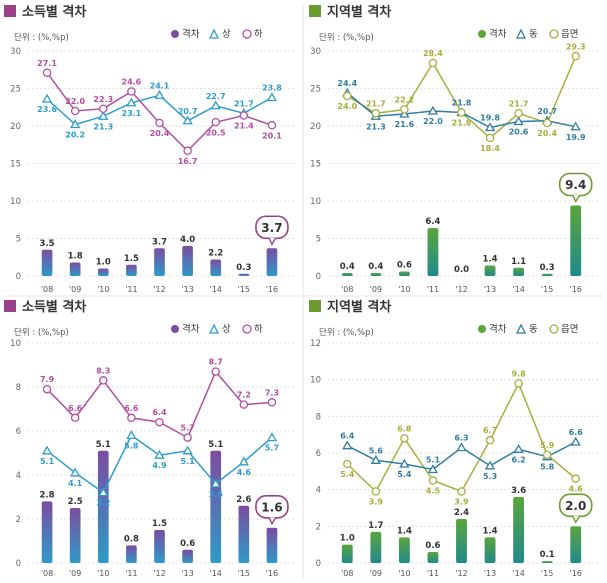 The height and width of the screenshot is (583, 607). I want to click on bar-value-label: 6.4, so click(432, 222).